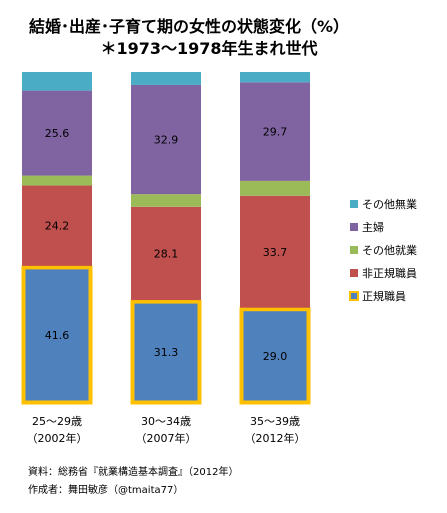  Describe the element at coordinates (384, 296) in the screenshot. I see `legend-label-4: 正規職員` at that location.